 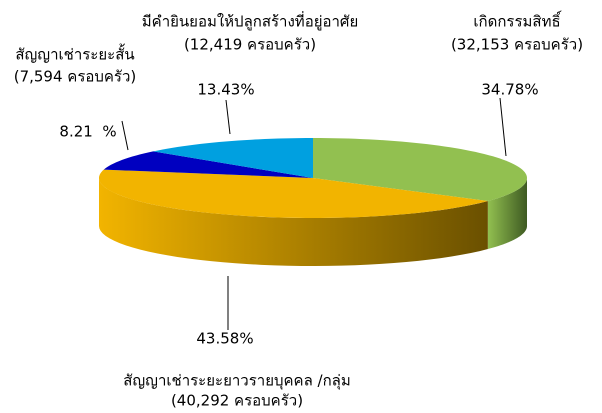 I want to click on value-label: 8.21 %, so click(x=87, y=132).